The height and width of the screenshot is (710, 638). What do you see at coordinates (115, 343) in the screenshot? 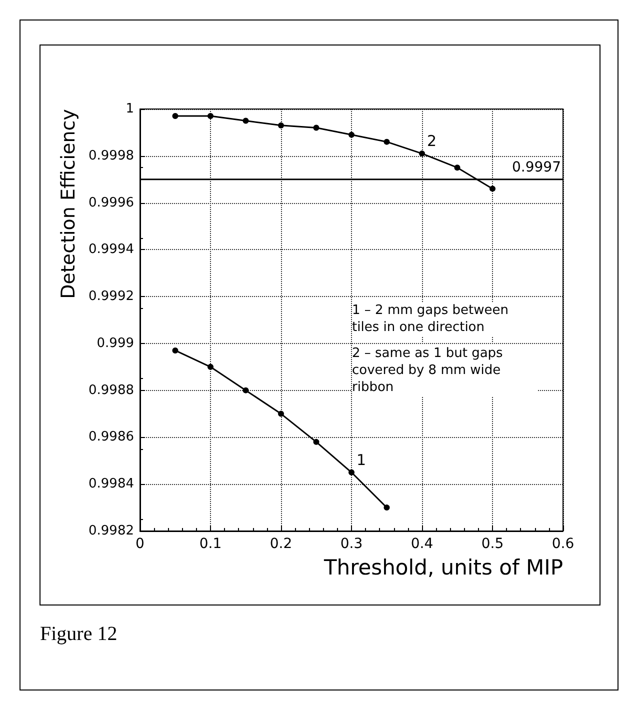
I see `y-tick-label: 0.999` at bounding box center [115, 343].